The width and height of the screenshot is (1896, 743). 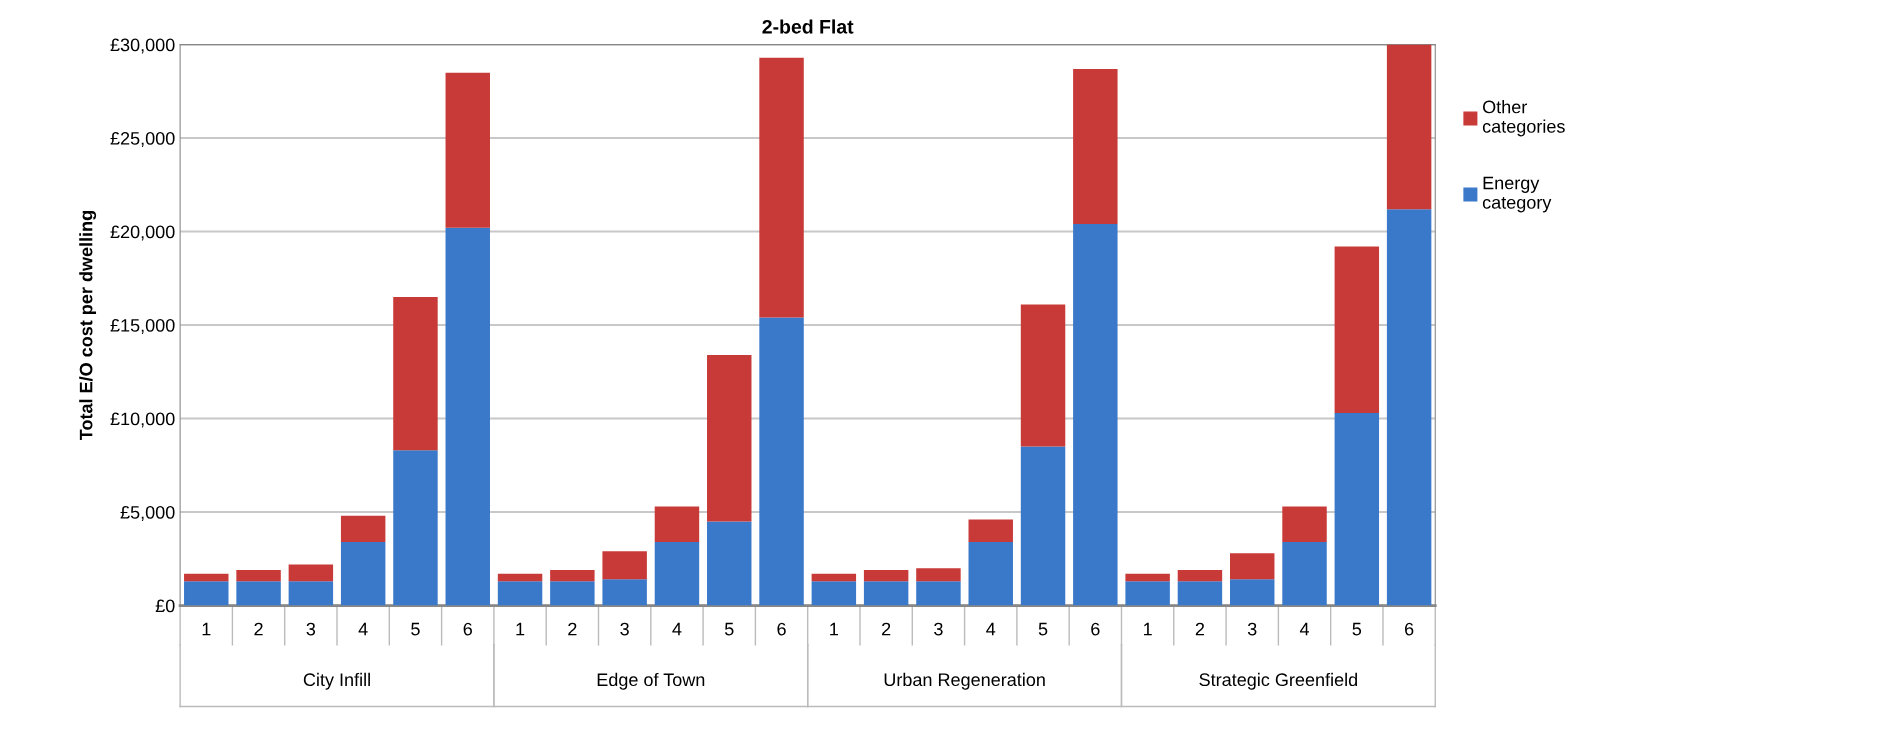 What do you see at coordinates (165, 606) in the screenshot?
I see `y-tick-label: £0` at bounding box center [165, 606].